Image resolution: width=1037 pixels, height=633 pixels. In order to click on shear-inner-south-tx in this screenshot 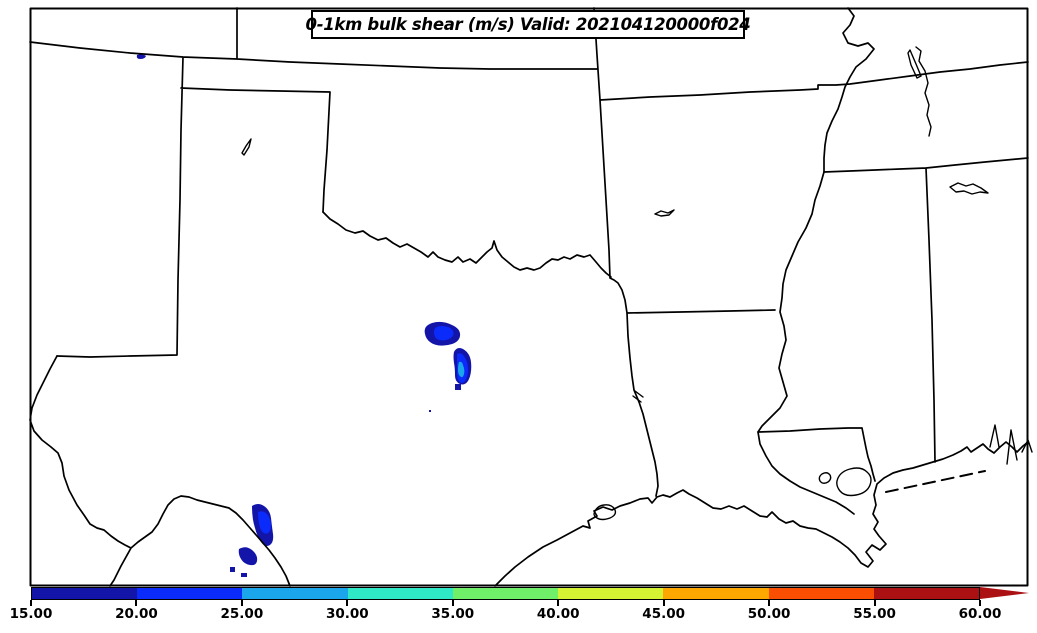, I will do `click(264, 522)`.